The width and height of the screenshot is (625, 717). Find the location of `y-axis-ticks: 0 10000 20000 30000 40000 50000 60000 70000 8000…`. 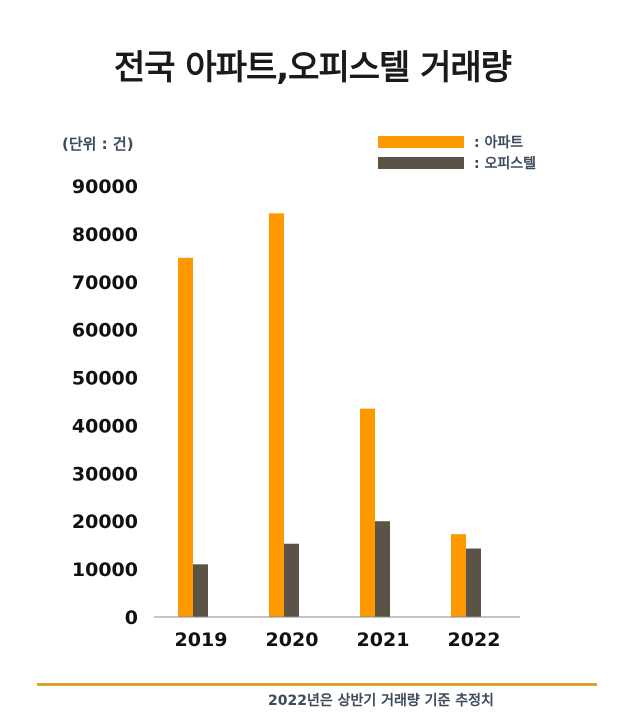

y-axis-ticks: 0 10000 20000 30000 40000 50000 60000 70000 8000… is located at coordinates (105, 402).